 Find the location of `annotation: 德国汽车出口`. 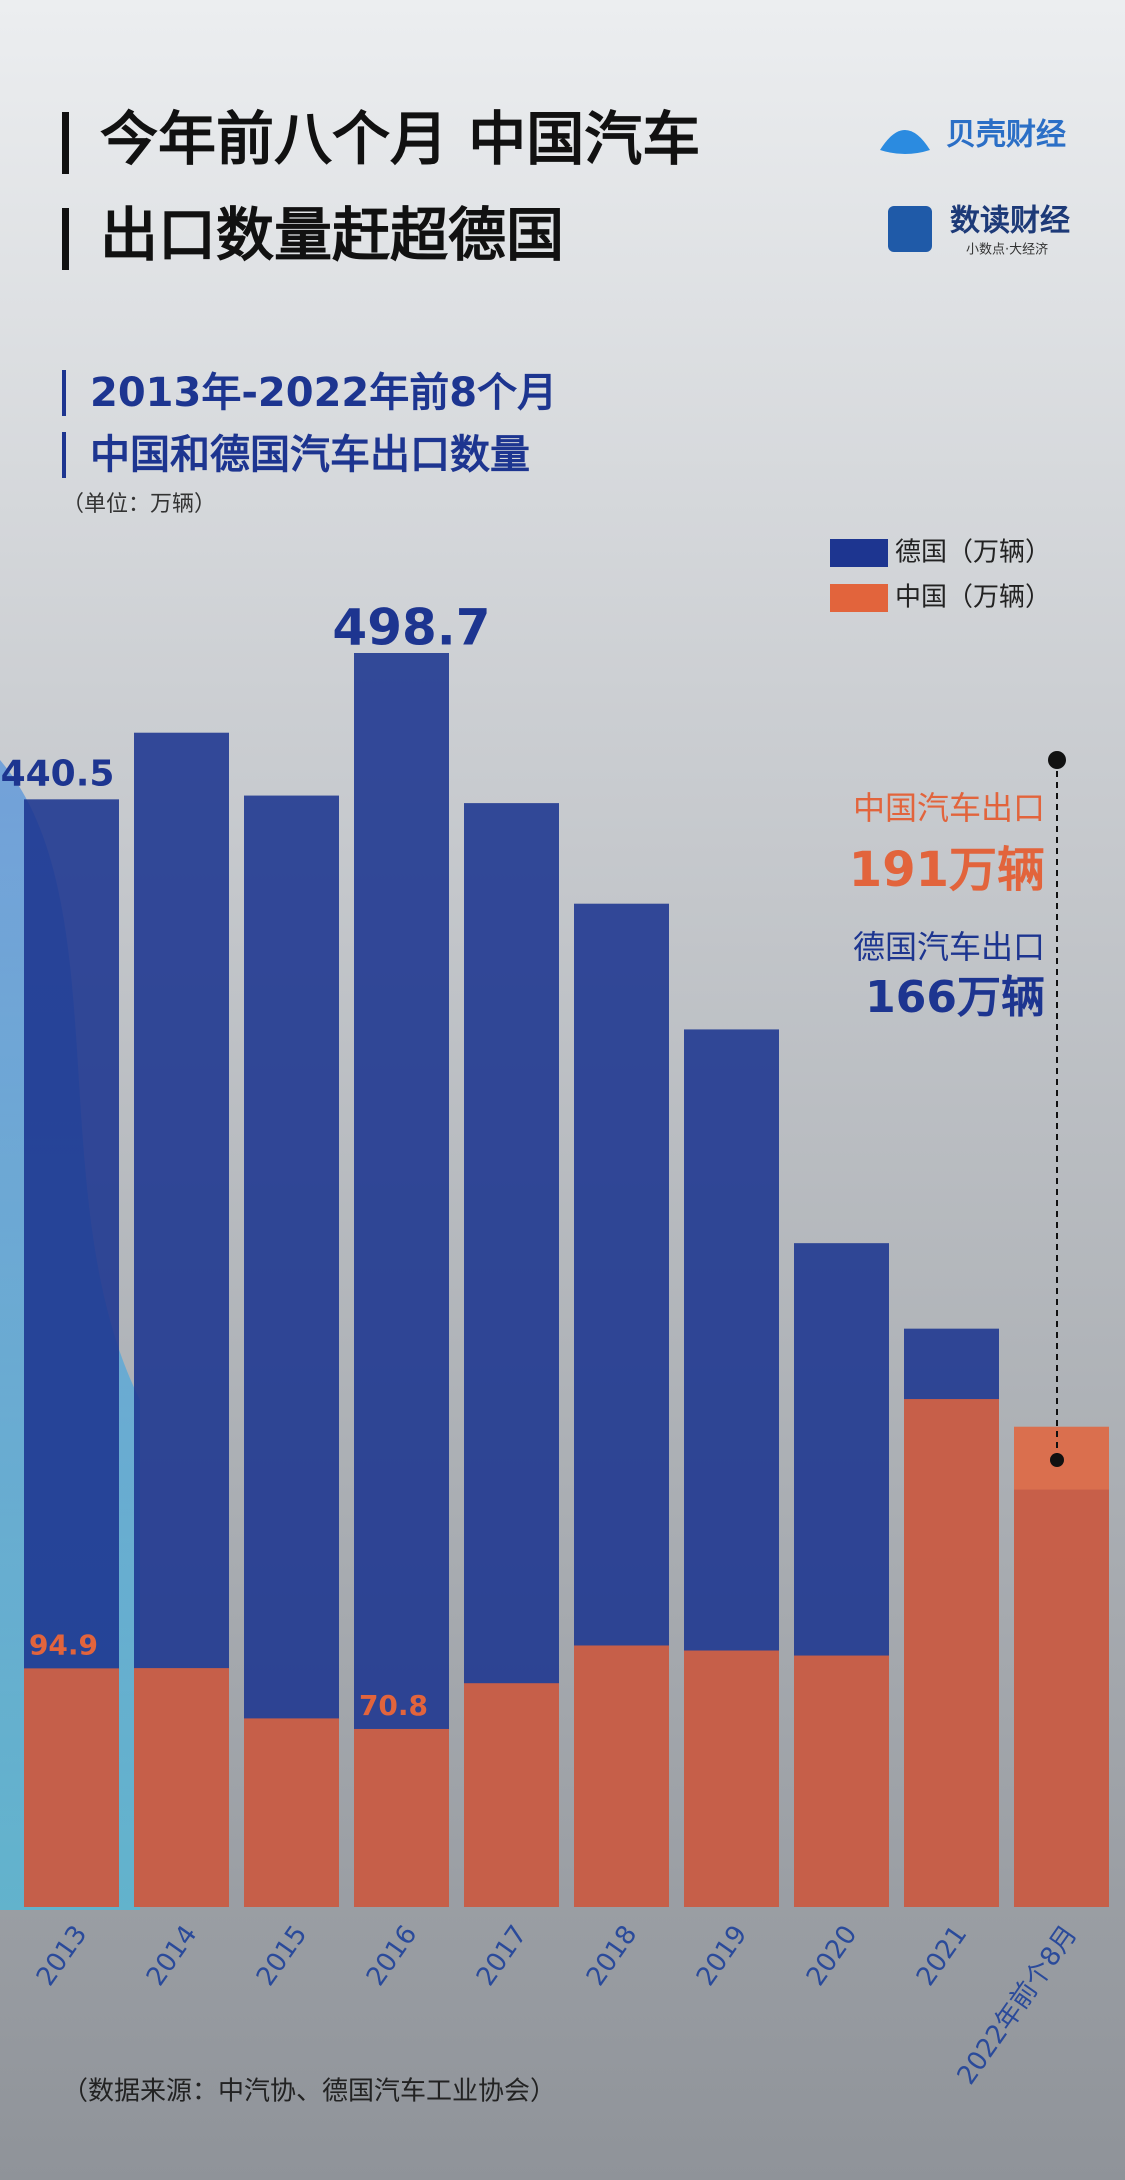

annotation: 德国汽车出口 is located at coordinates (949, 947).